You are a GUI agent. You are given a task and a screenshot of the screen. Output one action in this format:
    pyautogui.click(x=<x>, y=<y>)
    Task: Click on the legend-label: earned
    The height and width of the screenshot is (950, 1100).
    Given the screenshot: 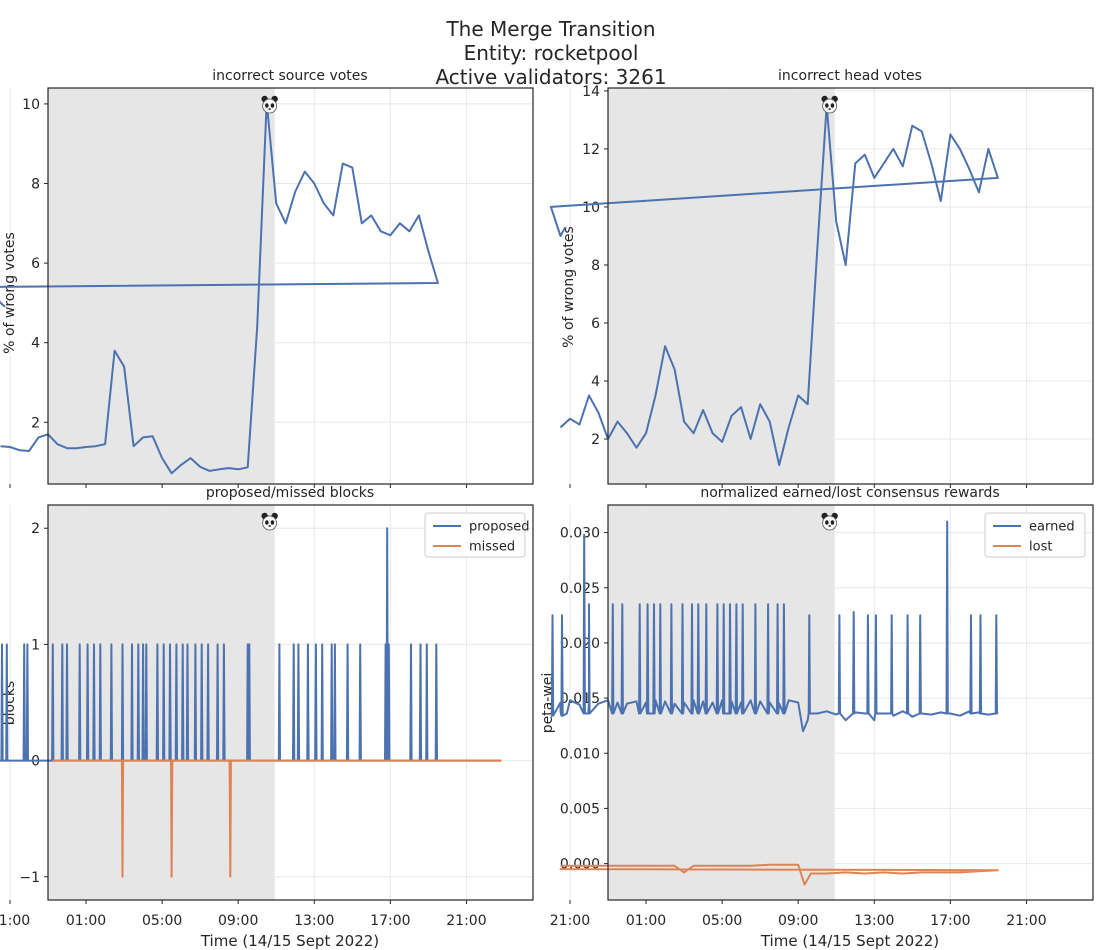 What is the action you would take?
    pyautogui.click(x=1052, y=527)
    